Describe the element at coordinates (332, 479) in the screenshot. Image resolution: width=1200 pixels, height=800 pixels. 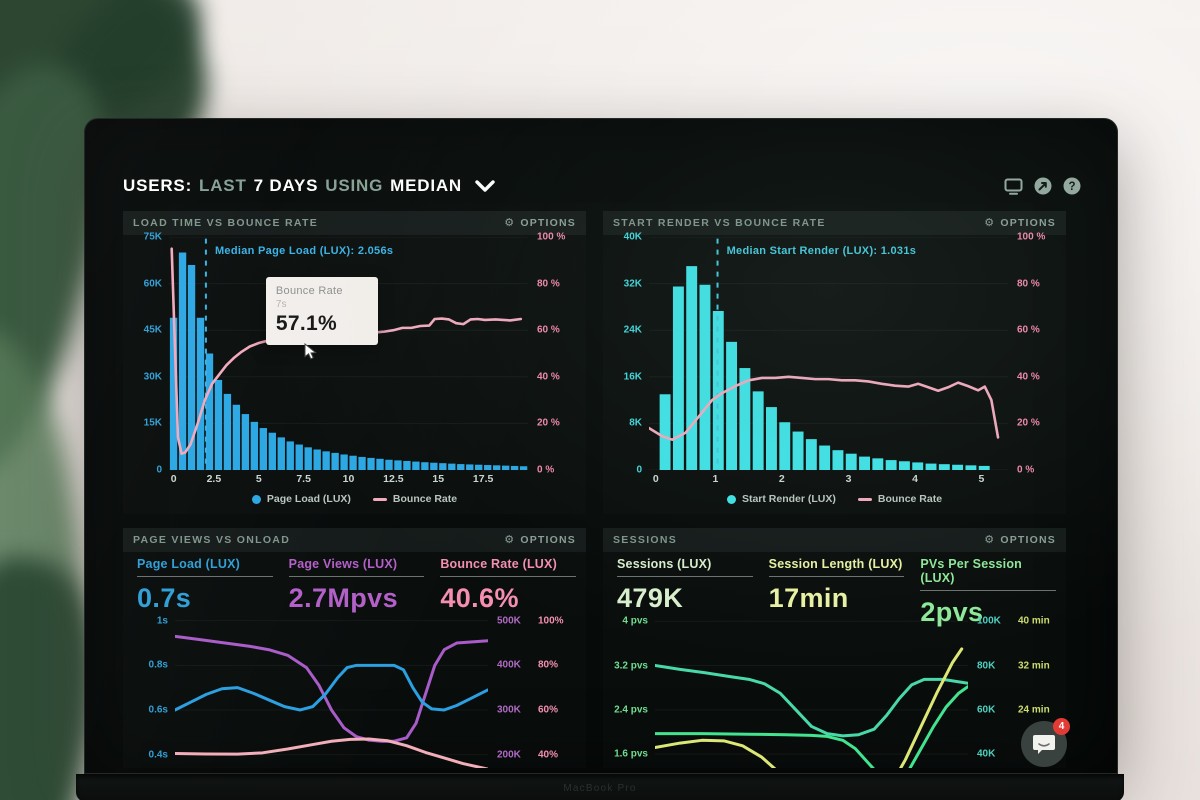
I see `x-axis: 0 2.5 5 7.5 10 12.5 15 17.5` at that location.